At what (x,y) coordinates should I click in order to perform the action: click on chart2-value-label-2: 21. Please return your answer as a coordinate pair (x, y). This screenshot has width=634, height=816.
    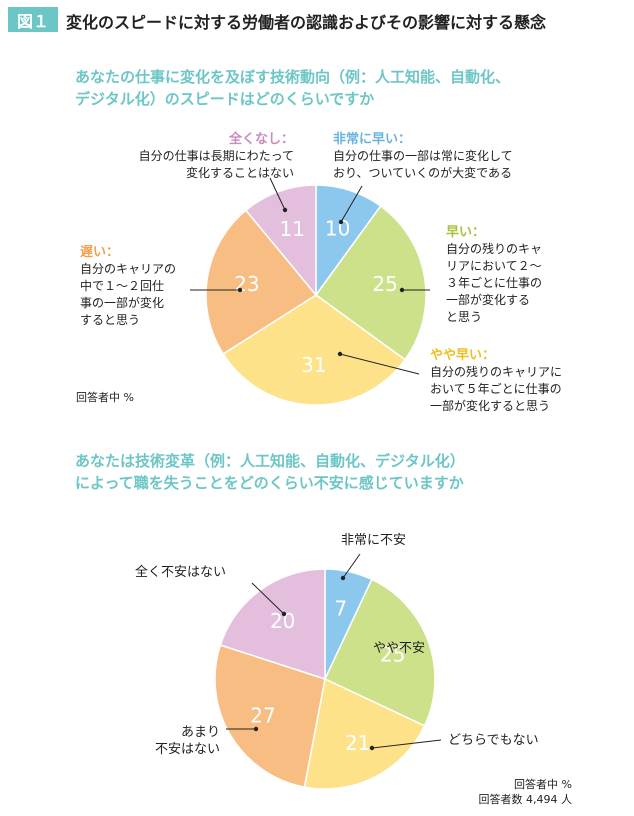
    Looking at the image, I should click on (357, 743).